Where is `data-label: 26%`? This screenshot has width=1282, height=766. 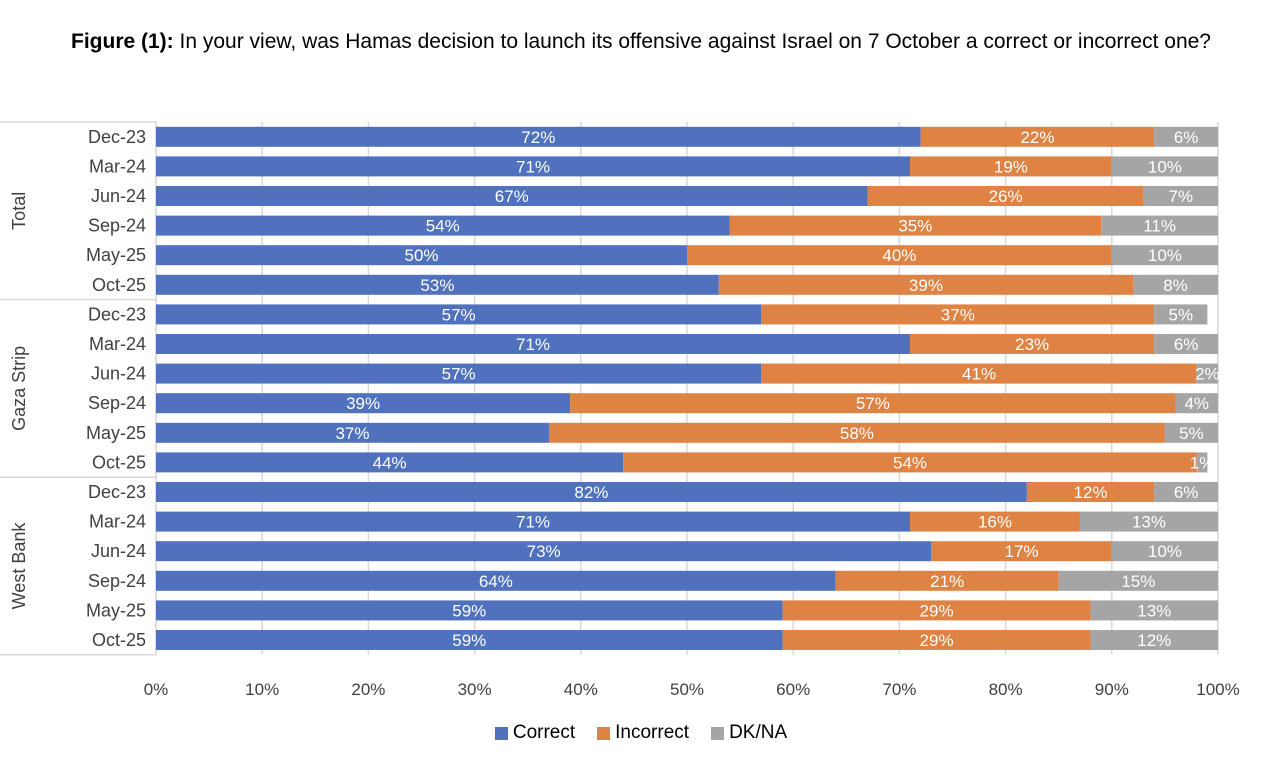 data-label: 26% is located at coordinates (1006, 196).